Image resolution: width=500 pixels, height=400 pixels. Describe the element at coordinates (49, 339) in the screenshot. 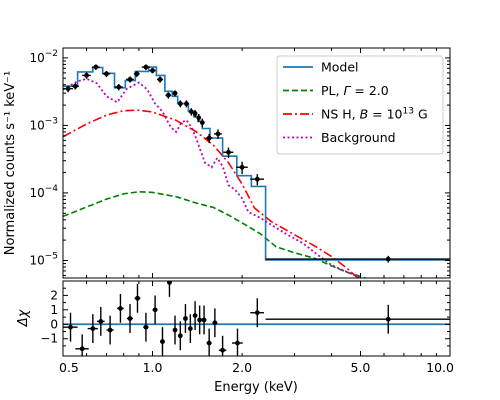

I see `residual-y-tick-label: −1` at that location.